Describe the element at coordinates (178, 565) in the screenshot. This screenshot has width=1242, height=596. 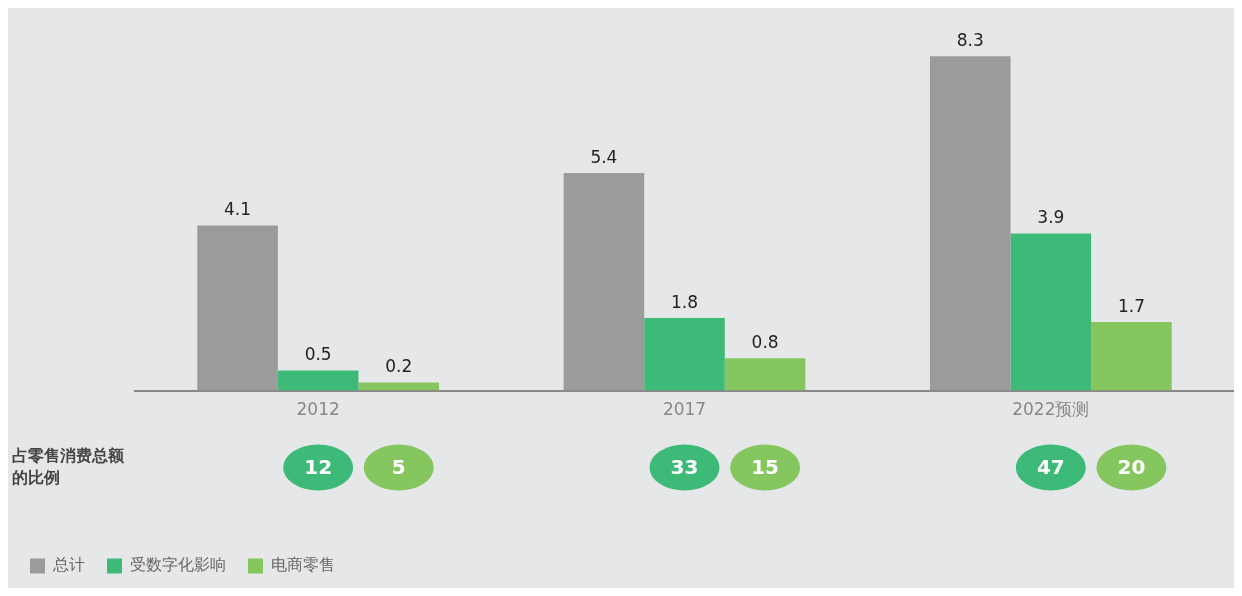
I see `legend-label: 受数字化影响` at that location.